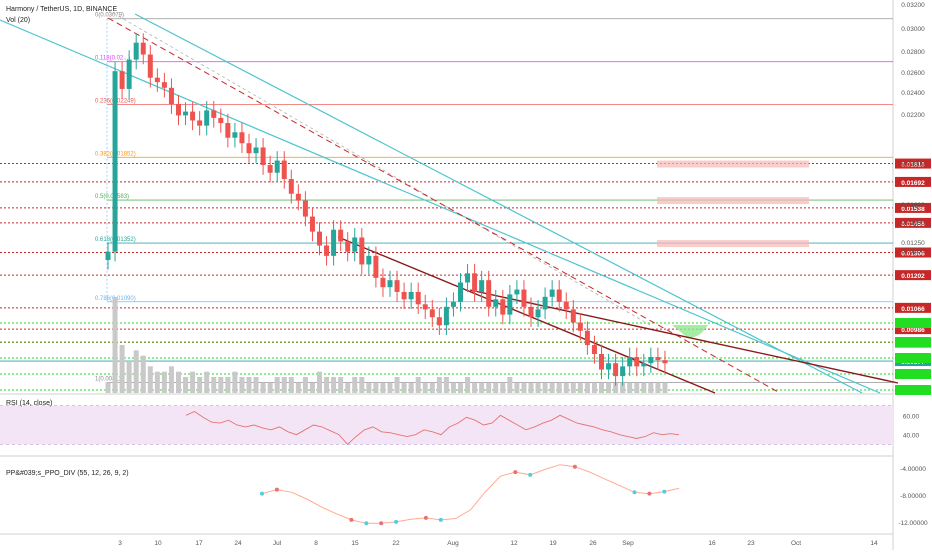 This screenshot has height=555, width=932. What do you see at coordinates (386, 345) in the screenshot?
I see `volume-bars` at bounding box center [386, 345].